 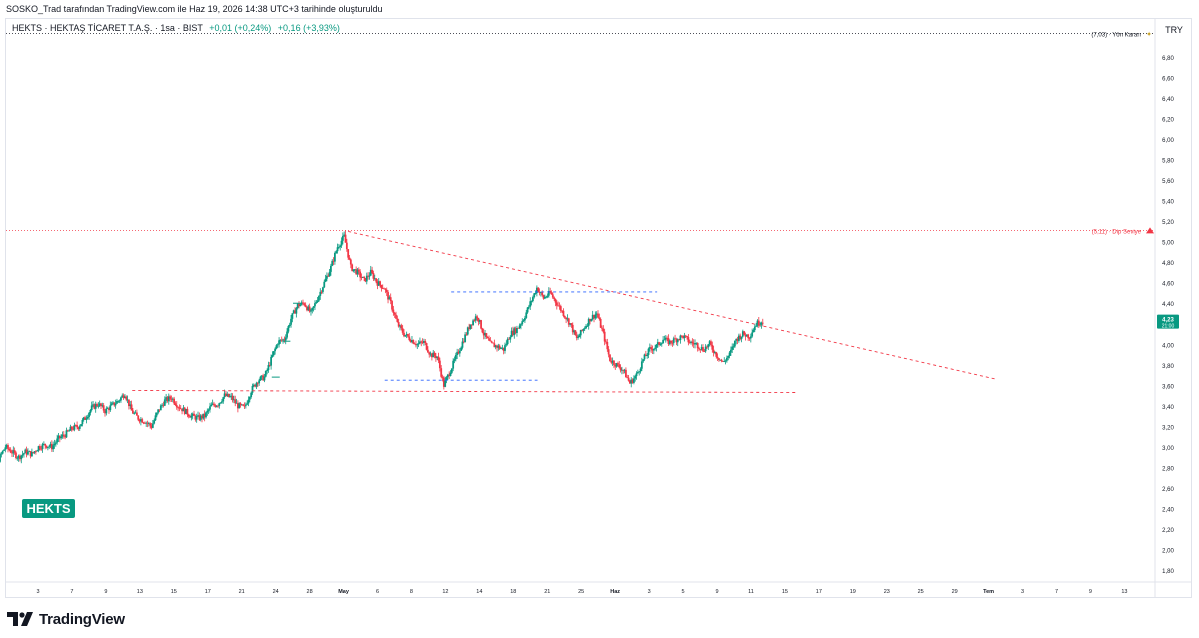 What do you see at coordinates (751, 592) in the screenshot?
I see `x-tick-label: 11` at bounding box center [751, 592].